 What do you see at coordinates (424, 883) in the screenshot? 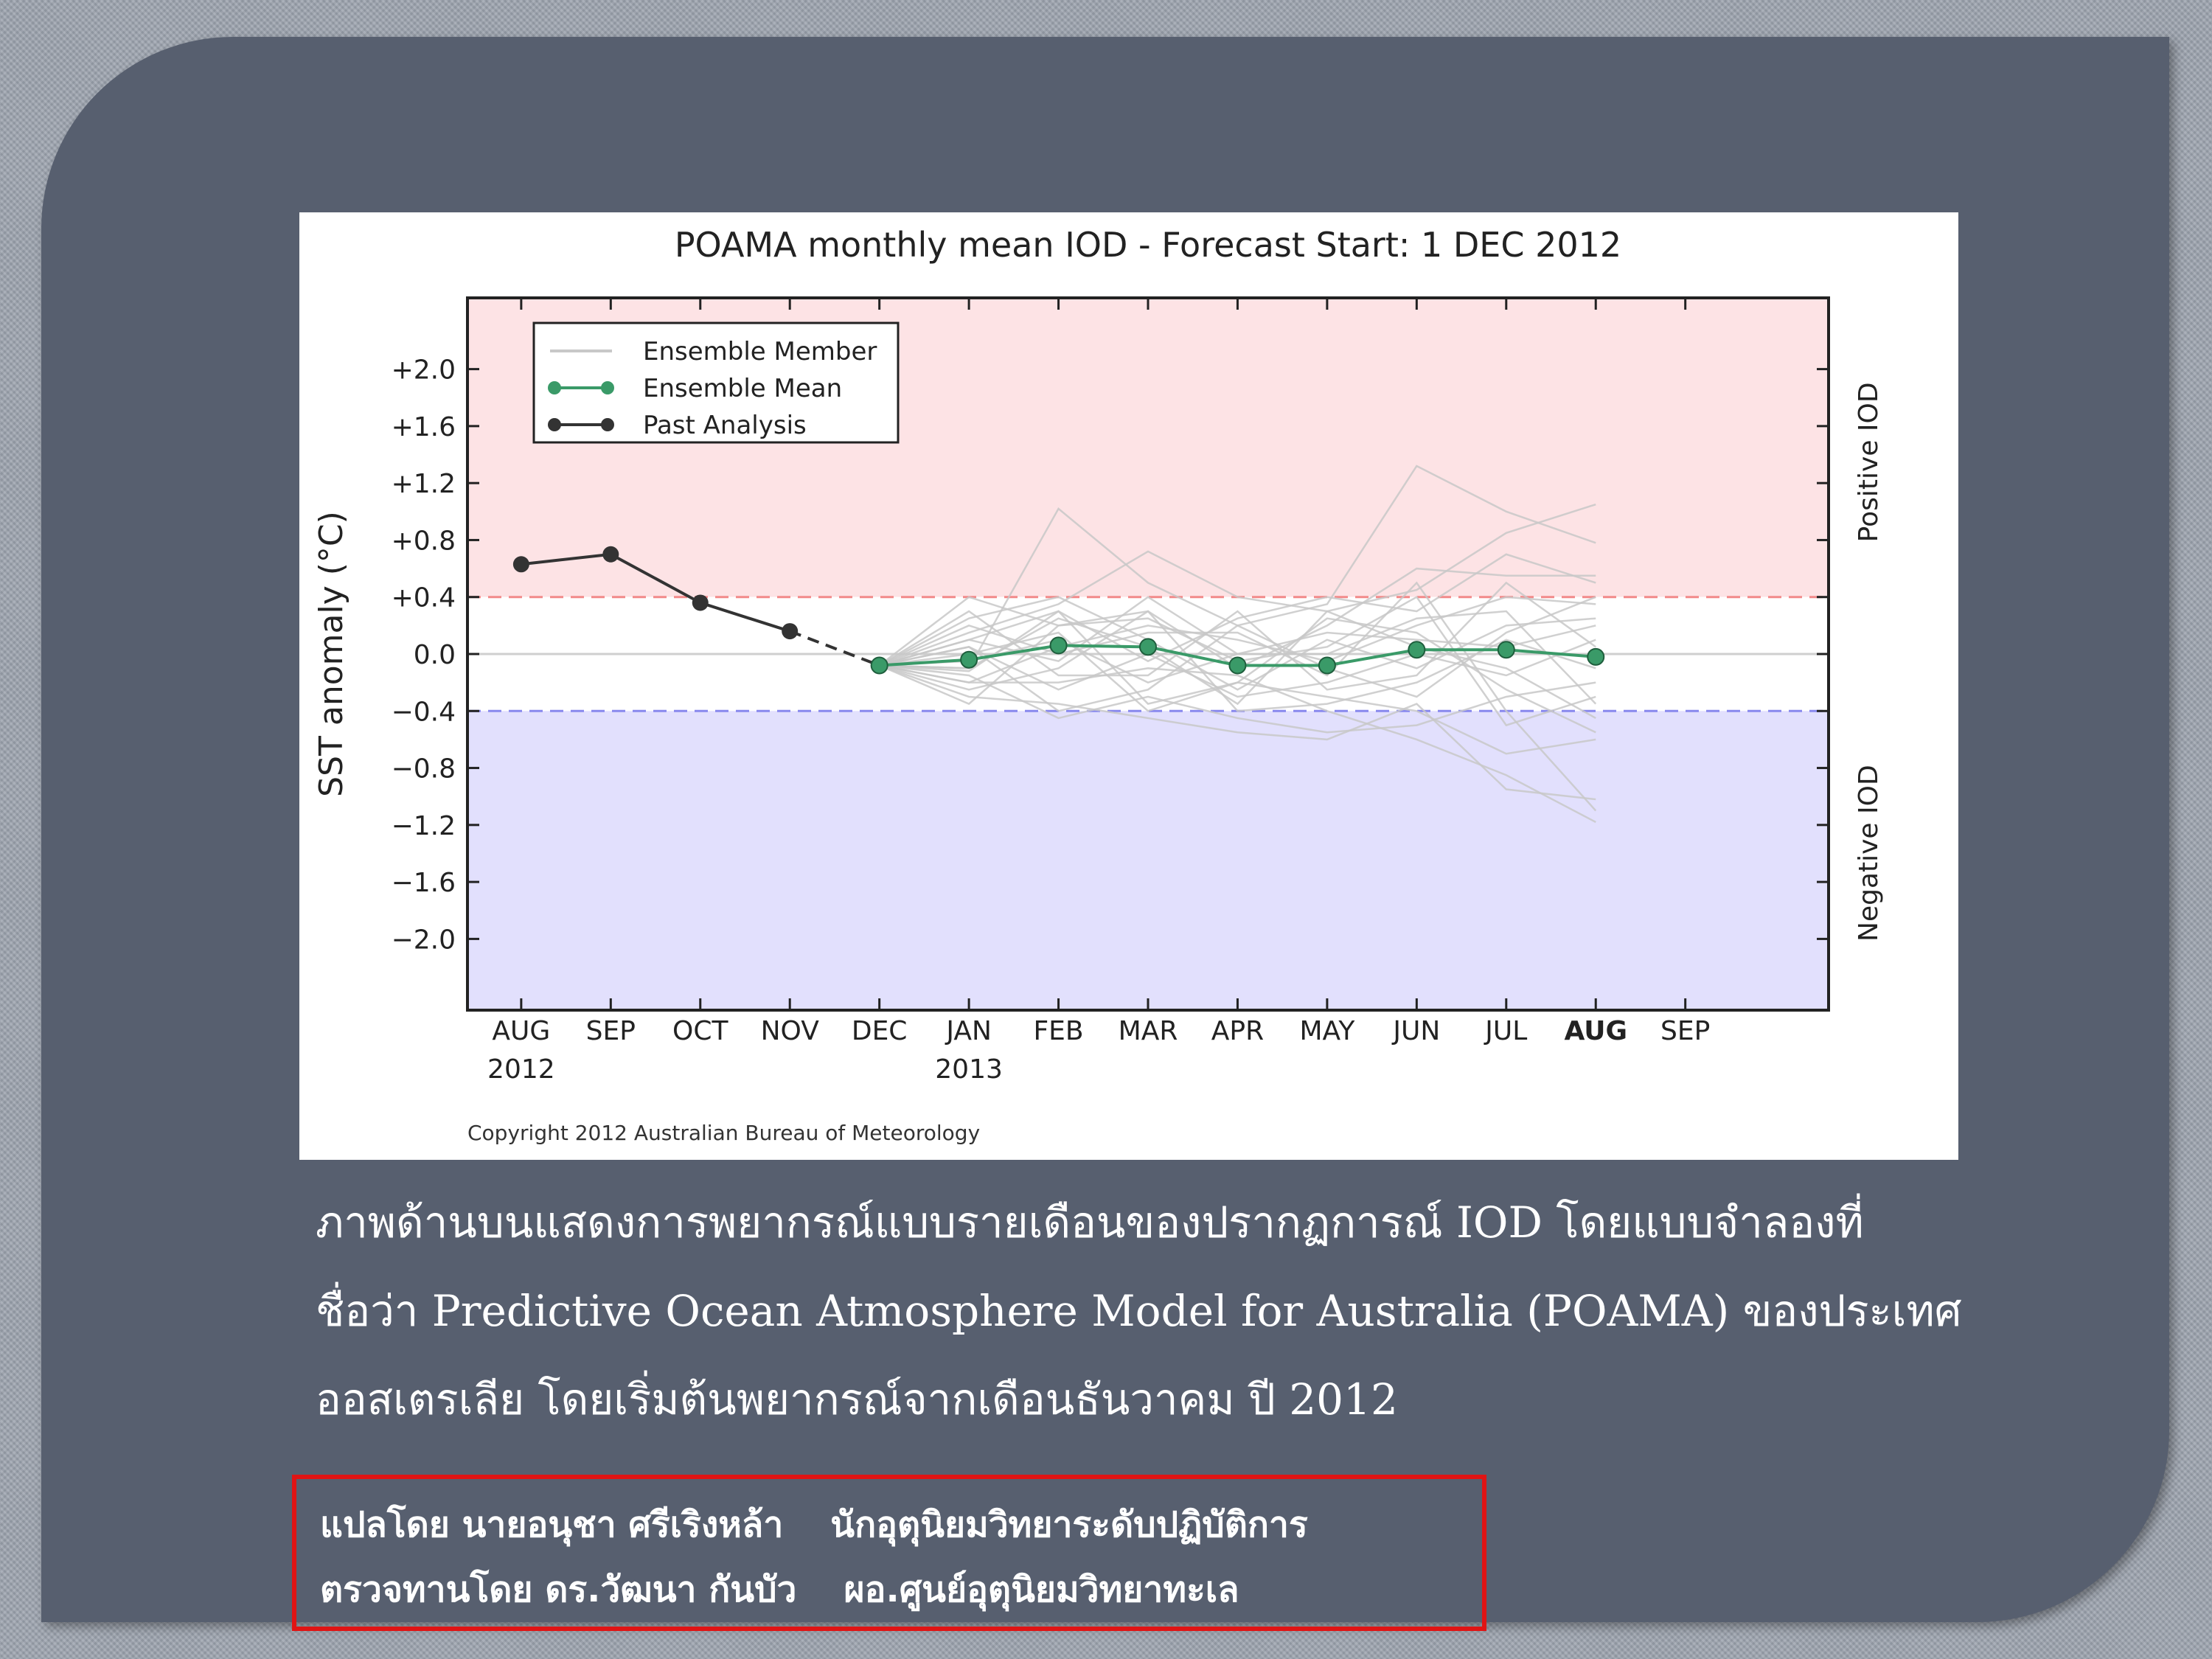
I see `y-tick-label: −1.6` at bounding box center [424, 883].